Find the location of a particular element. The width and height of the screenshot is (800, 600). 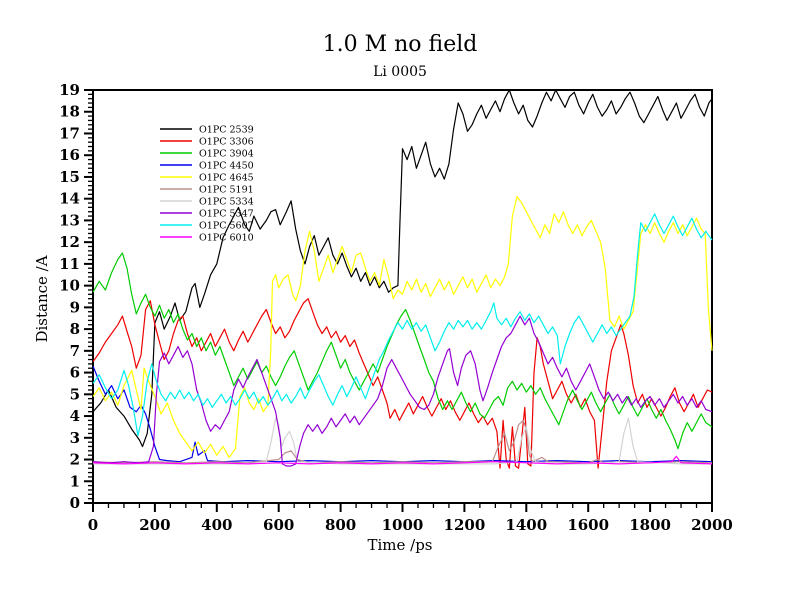

y-tick-label: 3 is located at coordinates (75, 438).